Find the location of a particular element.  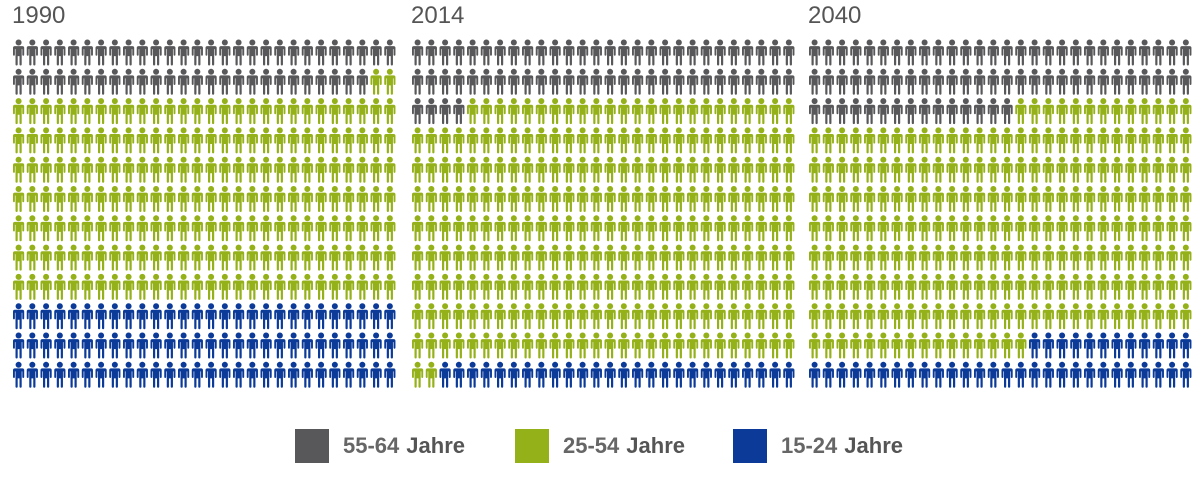

legend-unit-label: Jahre is located at coordinates (435, 445).